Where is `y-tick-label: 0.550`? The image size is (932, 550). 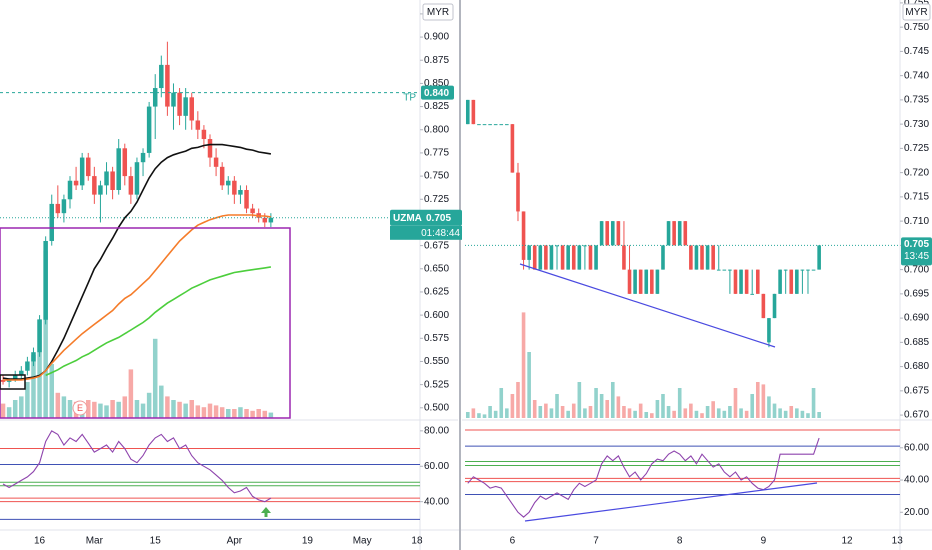
y-tick-label: 0.550 is located at coordinates (436, 361).